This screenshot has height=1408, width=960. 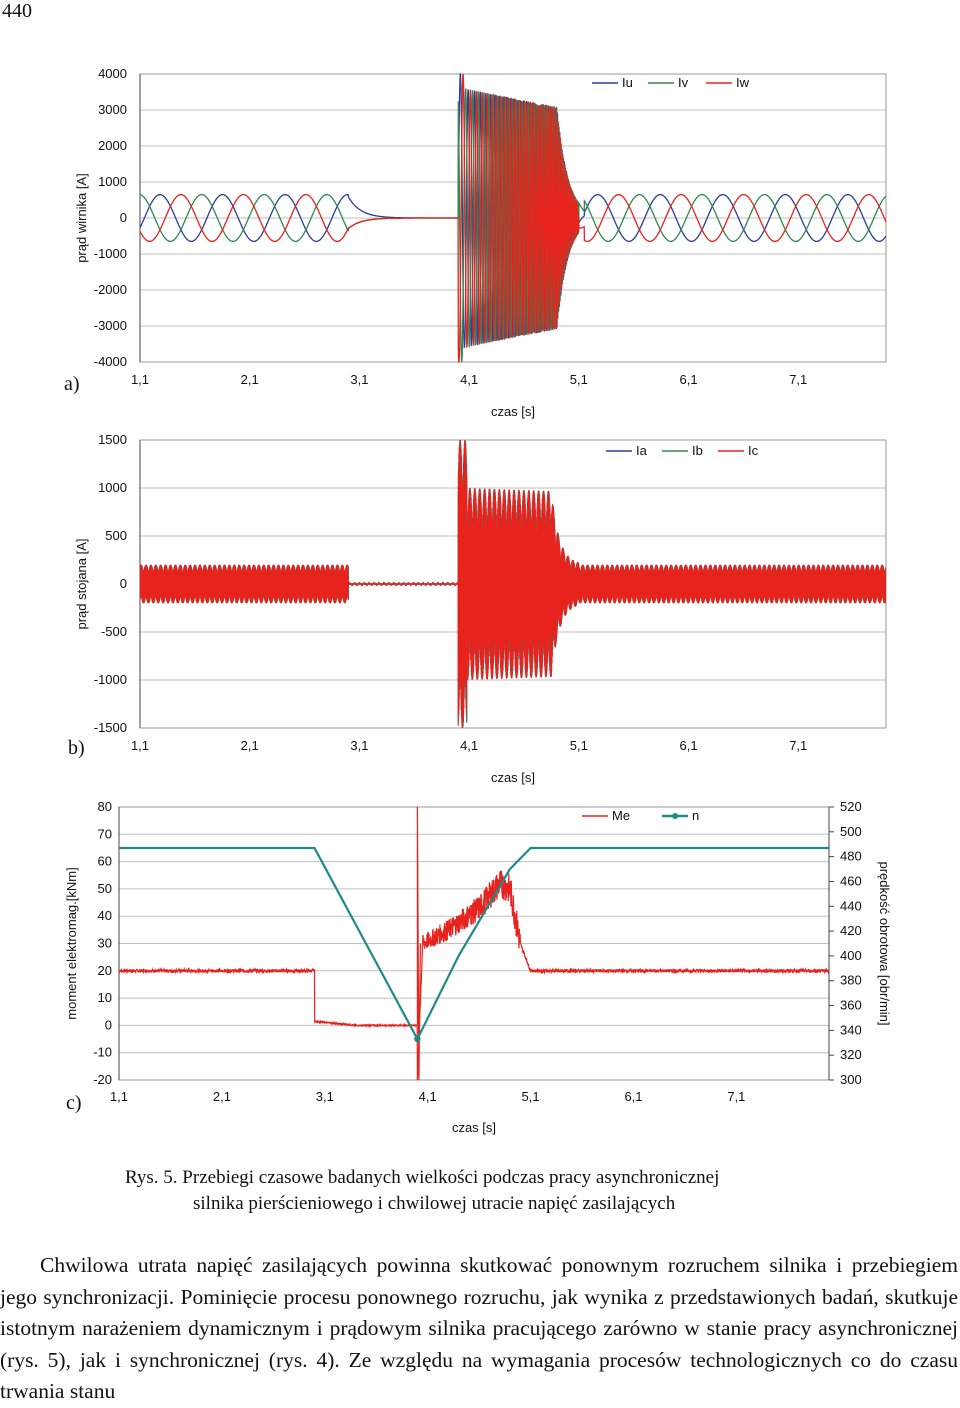 What do you see at coordinates (222, 1096) in the screenshot?
I see `chart-c-x-tick-label: 2,1` at bounding box center [222, 1096].